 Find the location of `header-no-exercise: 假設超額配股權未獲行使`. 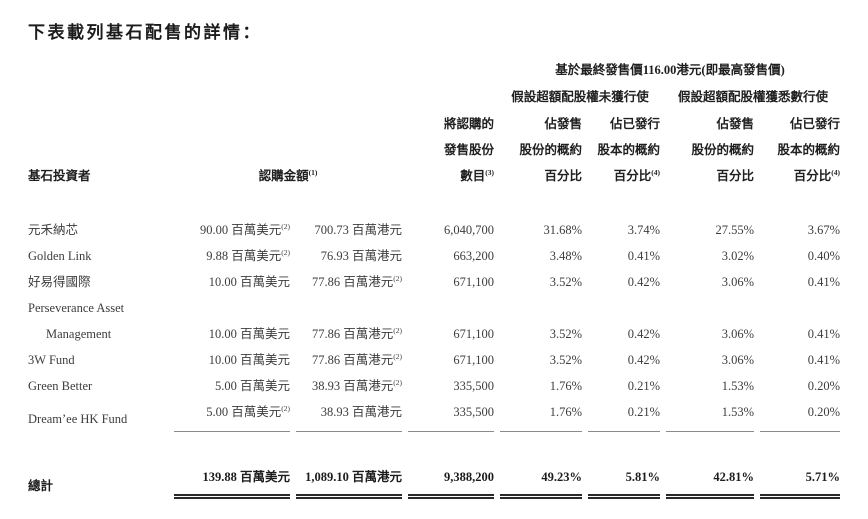

header-no-exercise: 假設超額配股權未獲行使 is located at coordinates (580, 97).